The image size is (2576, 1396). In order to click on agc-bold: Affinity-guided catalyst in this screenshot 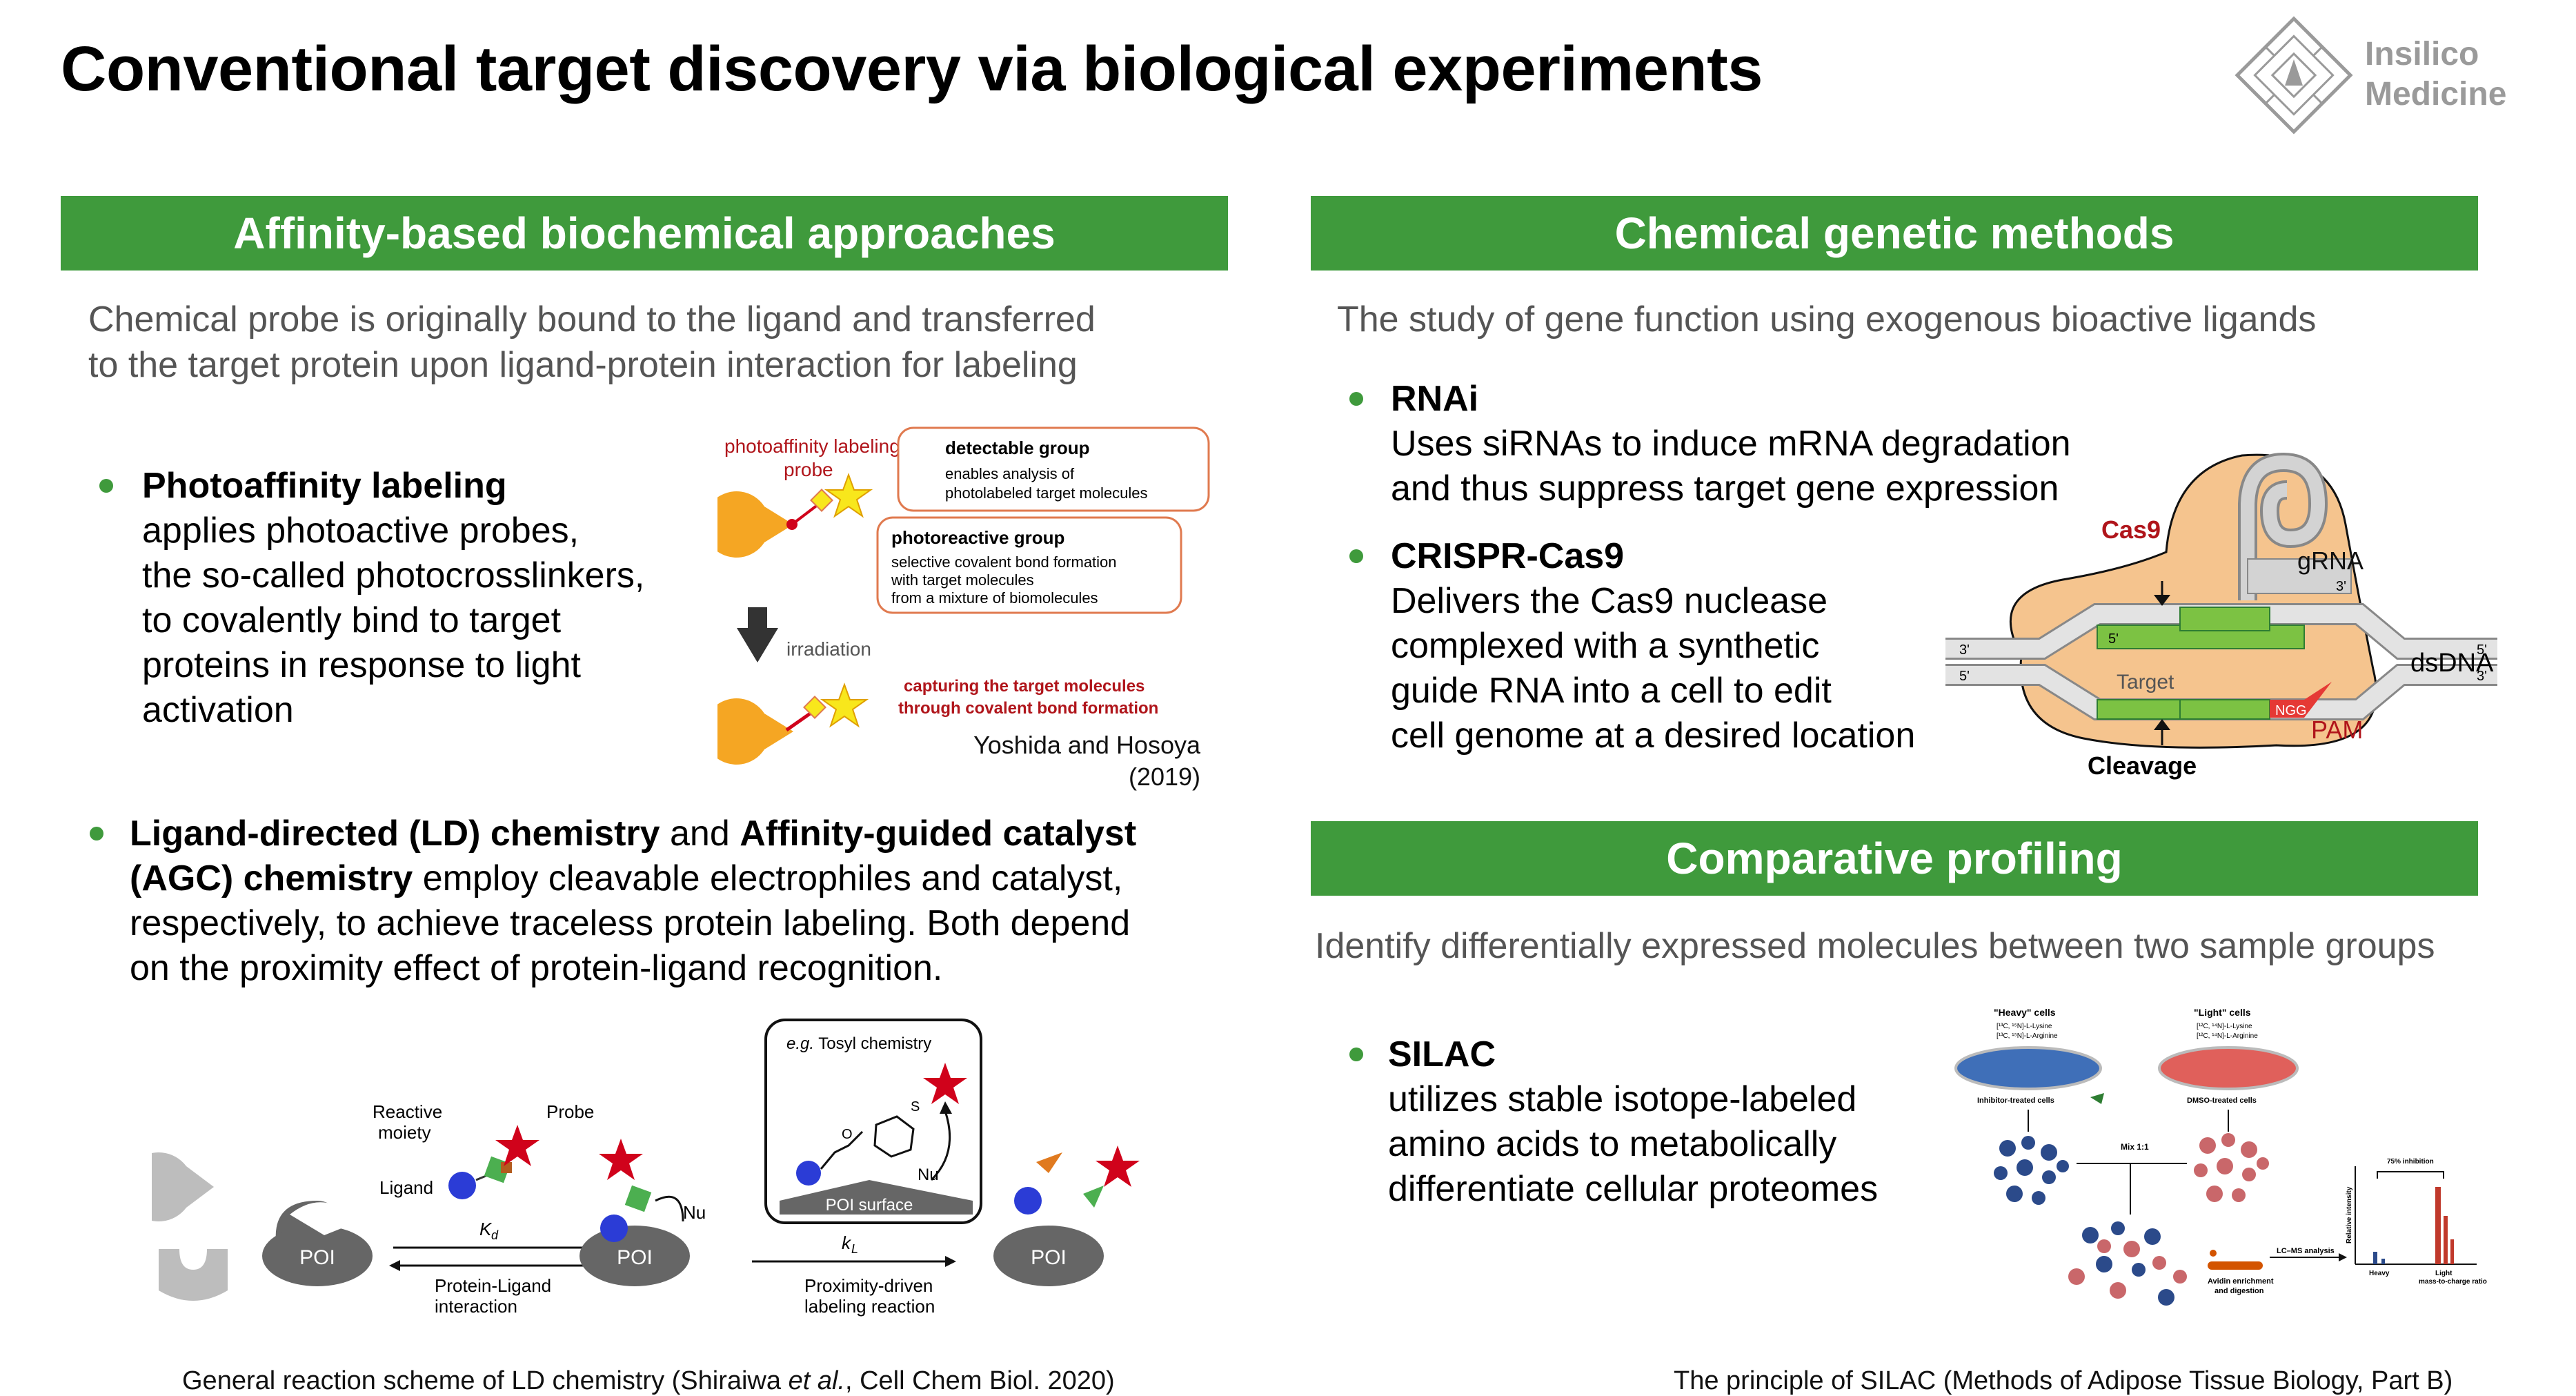, I will do `click(938, 834)`.